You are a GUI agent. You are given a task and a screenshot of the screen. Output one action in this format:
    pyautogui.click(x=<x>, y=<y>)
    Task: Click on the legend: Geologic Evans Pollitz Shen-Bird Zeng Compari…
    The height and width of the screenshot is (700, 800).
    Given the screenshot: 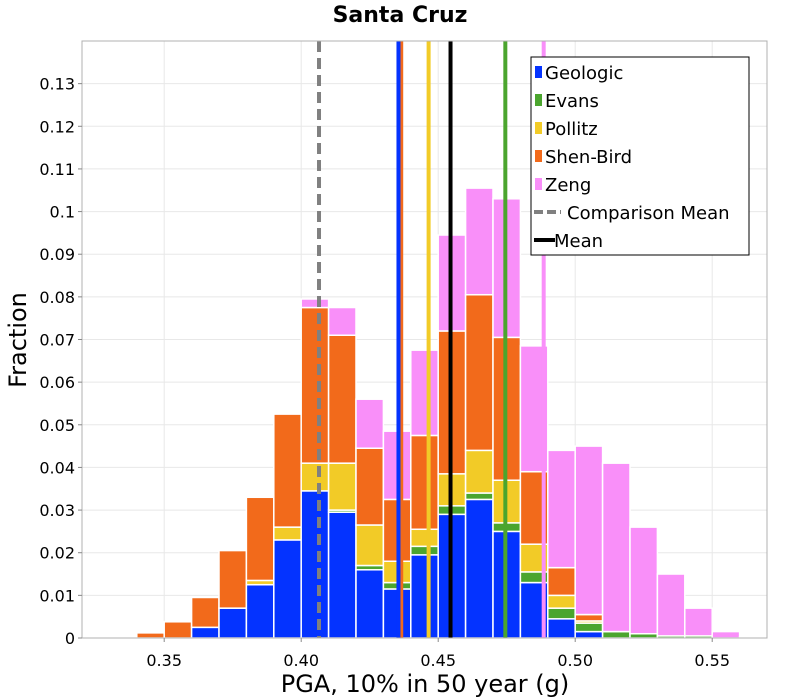 What is the action you would take?
    pyautogui.click(x=640, y=156)
    